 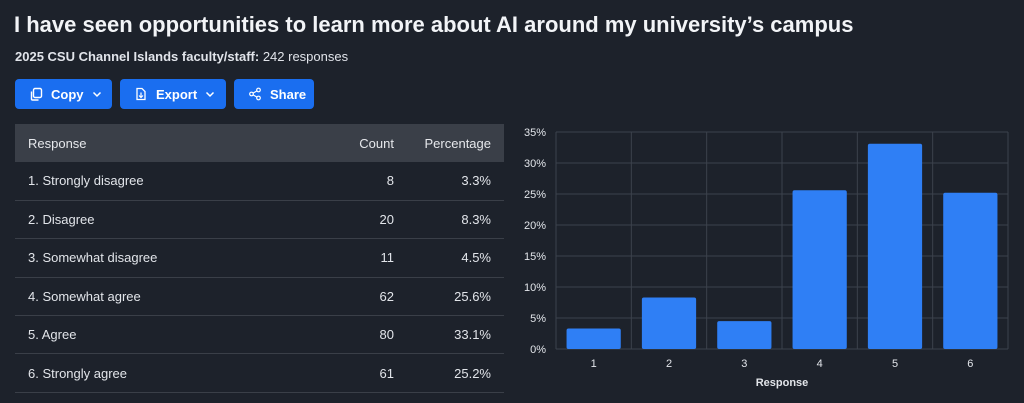 What do you see at coordinates (84, 296) in the screenshot?
I see `response-cell: 4. Somewhat agree` at bounding box center [84, 296].